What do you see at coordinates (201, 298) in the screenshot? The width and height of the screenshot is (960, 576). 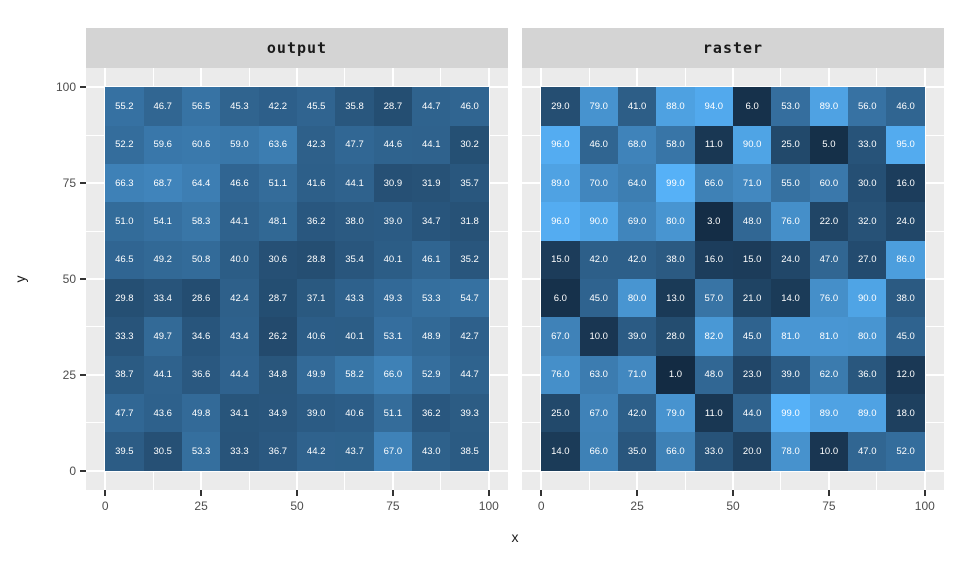 I see `heatmap-cell: 28.6` at bounding box center [201, 298].